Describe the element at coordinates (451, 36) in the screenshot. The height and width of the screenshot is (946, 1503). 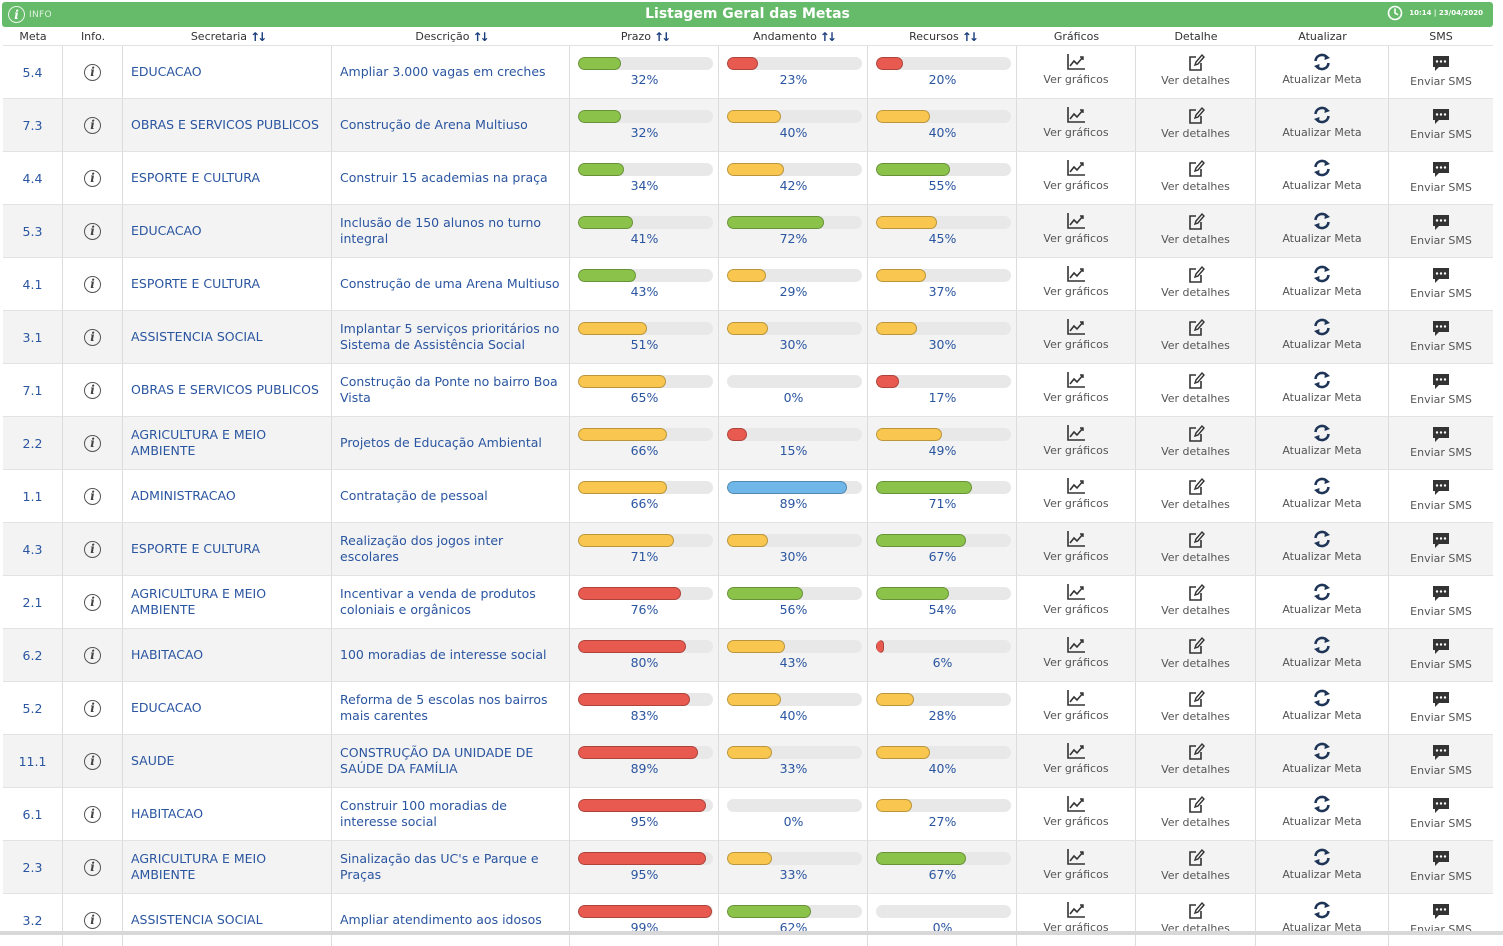
I see `col-descricao: Descrição ↑↓` at that location.